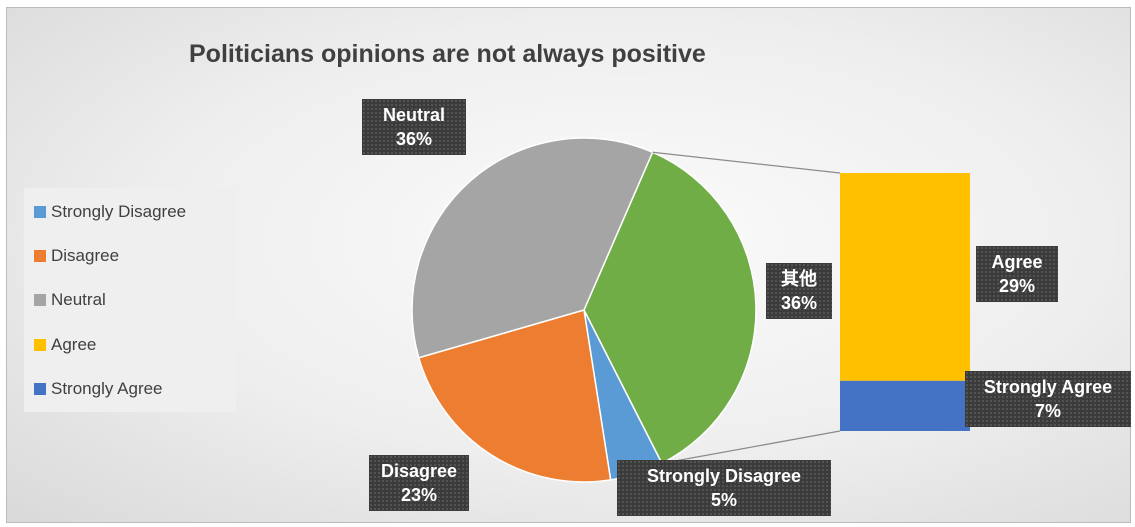  Describe the element at coordinates (74, 344) in the screenshot. I see `legend-label: Agree` at that location.